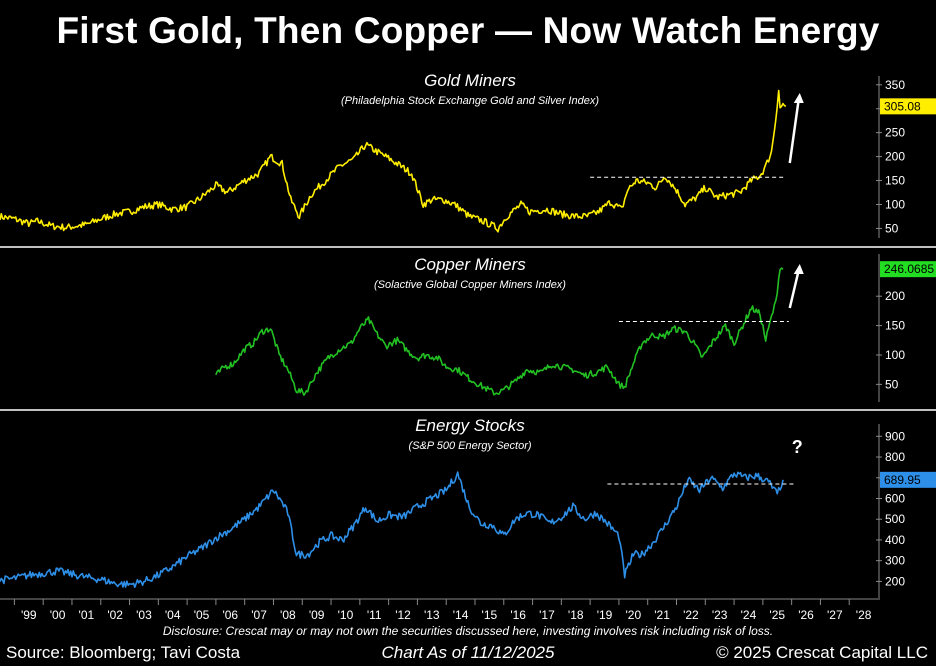 The image size is (936, 666). What do you see at coordinates (777, 615) in the screenshot?
I see `x-tick-label: '25` at bounding box center [777, 615].